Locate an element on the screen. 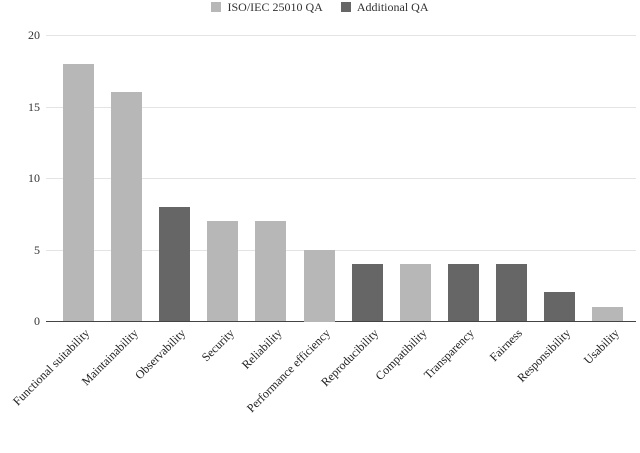 The image size is (640, 453). x-tick-label: Reliability is located at coordinates (262, 349).